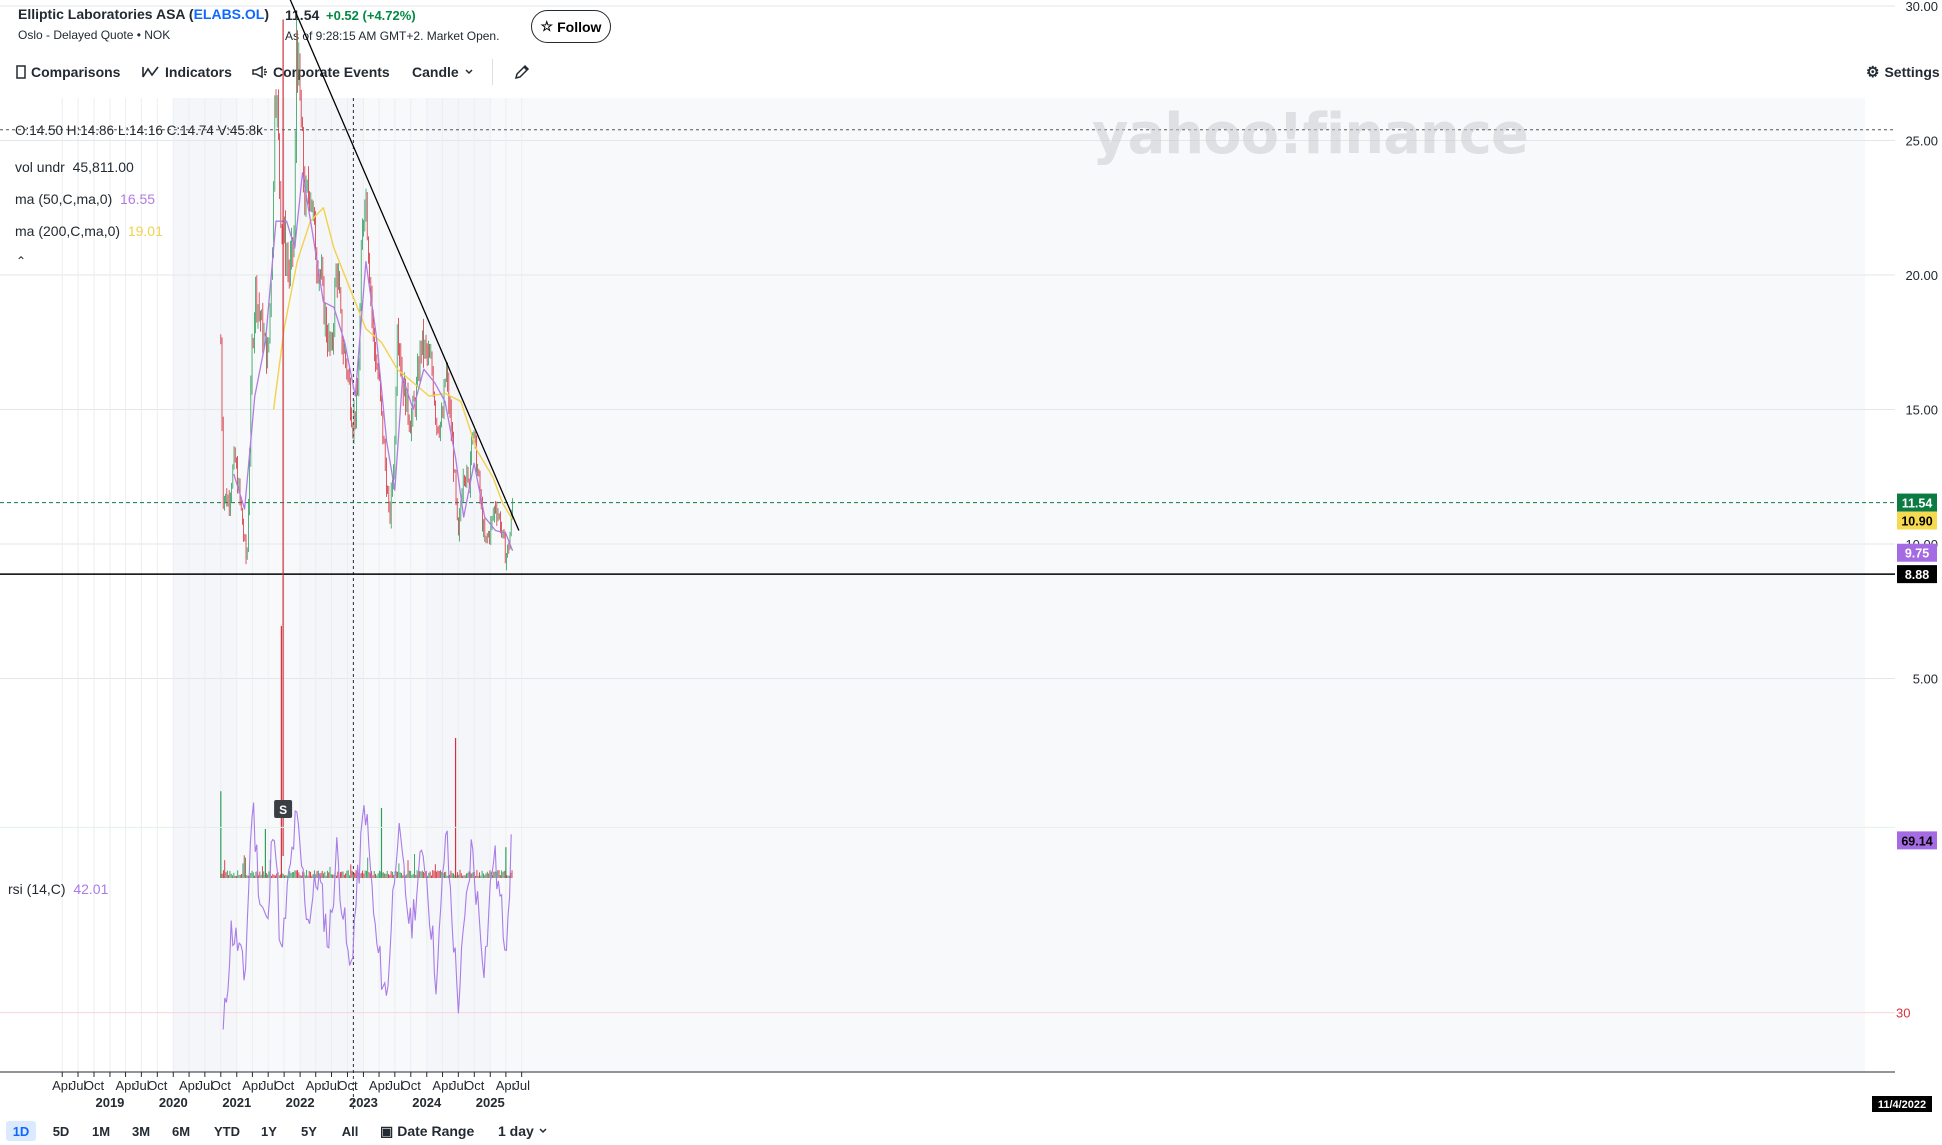  What do you see at coordinates (187, 72) in the screenshot?
I see `indicators-button: Indicators` at bounding box center [187, 72].